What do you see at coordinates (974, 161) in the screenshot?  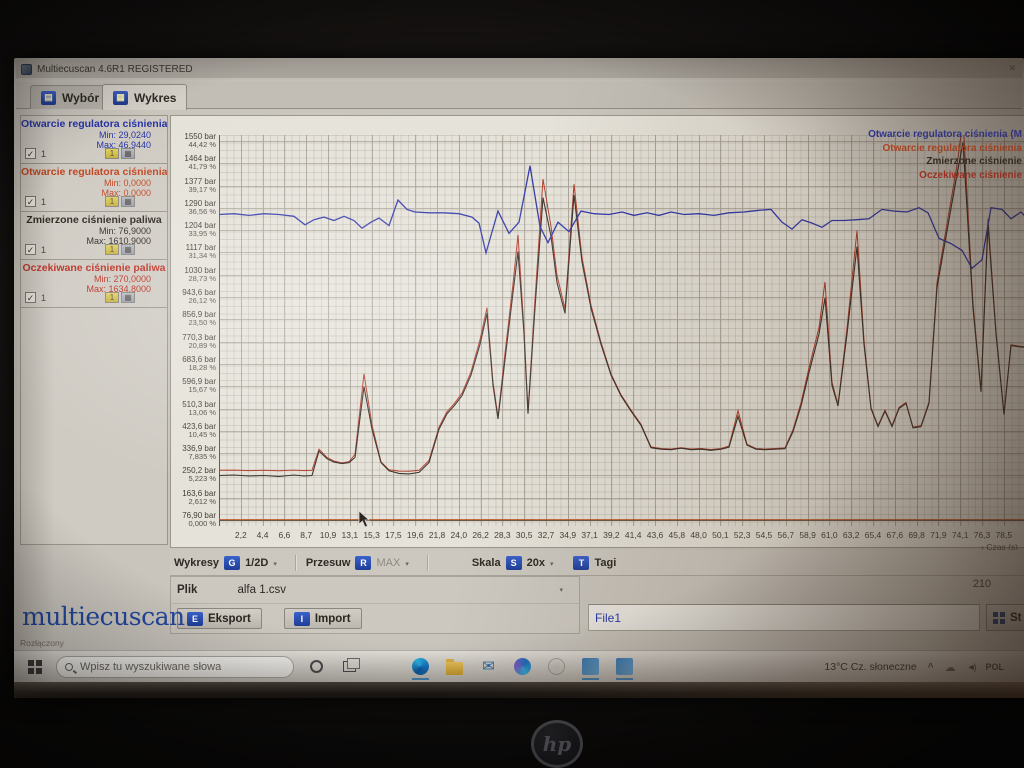 I see `legend-item-3: Zmierzone ciśnienie` at bounding box center [974, 161].